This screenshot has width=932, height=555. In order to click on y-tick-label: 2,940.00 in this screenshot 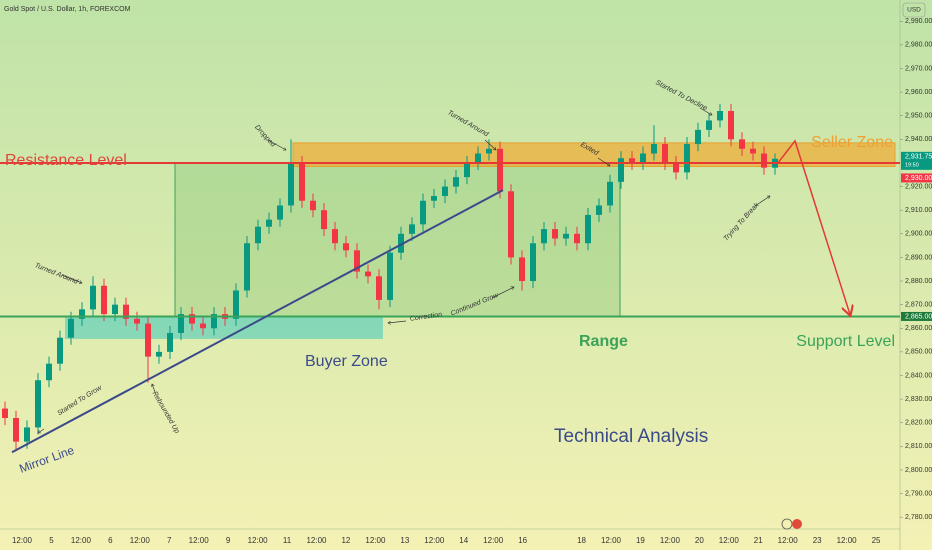, I will do `click(918, 139)`.